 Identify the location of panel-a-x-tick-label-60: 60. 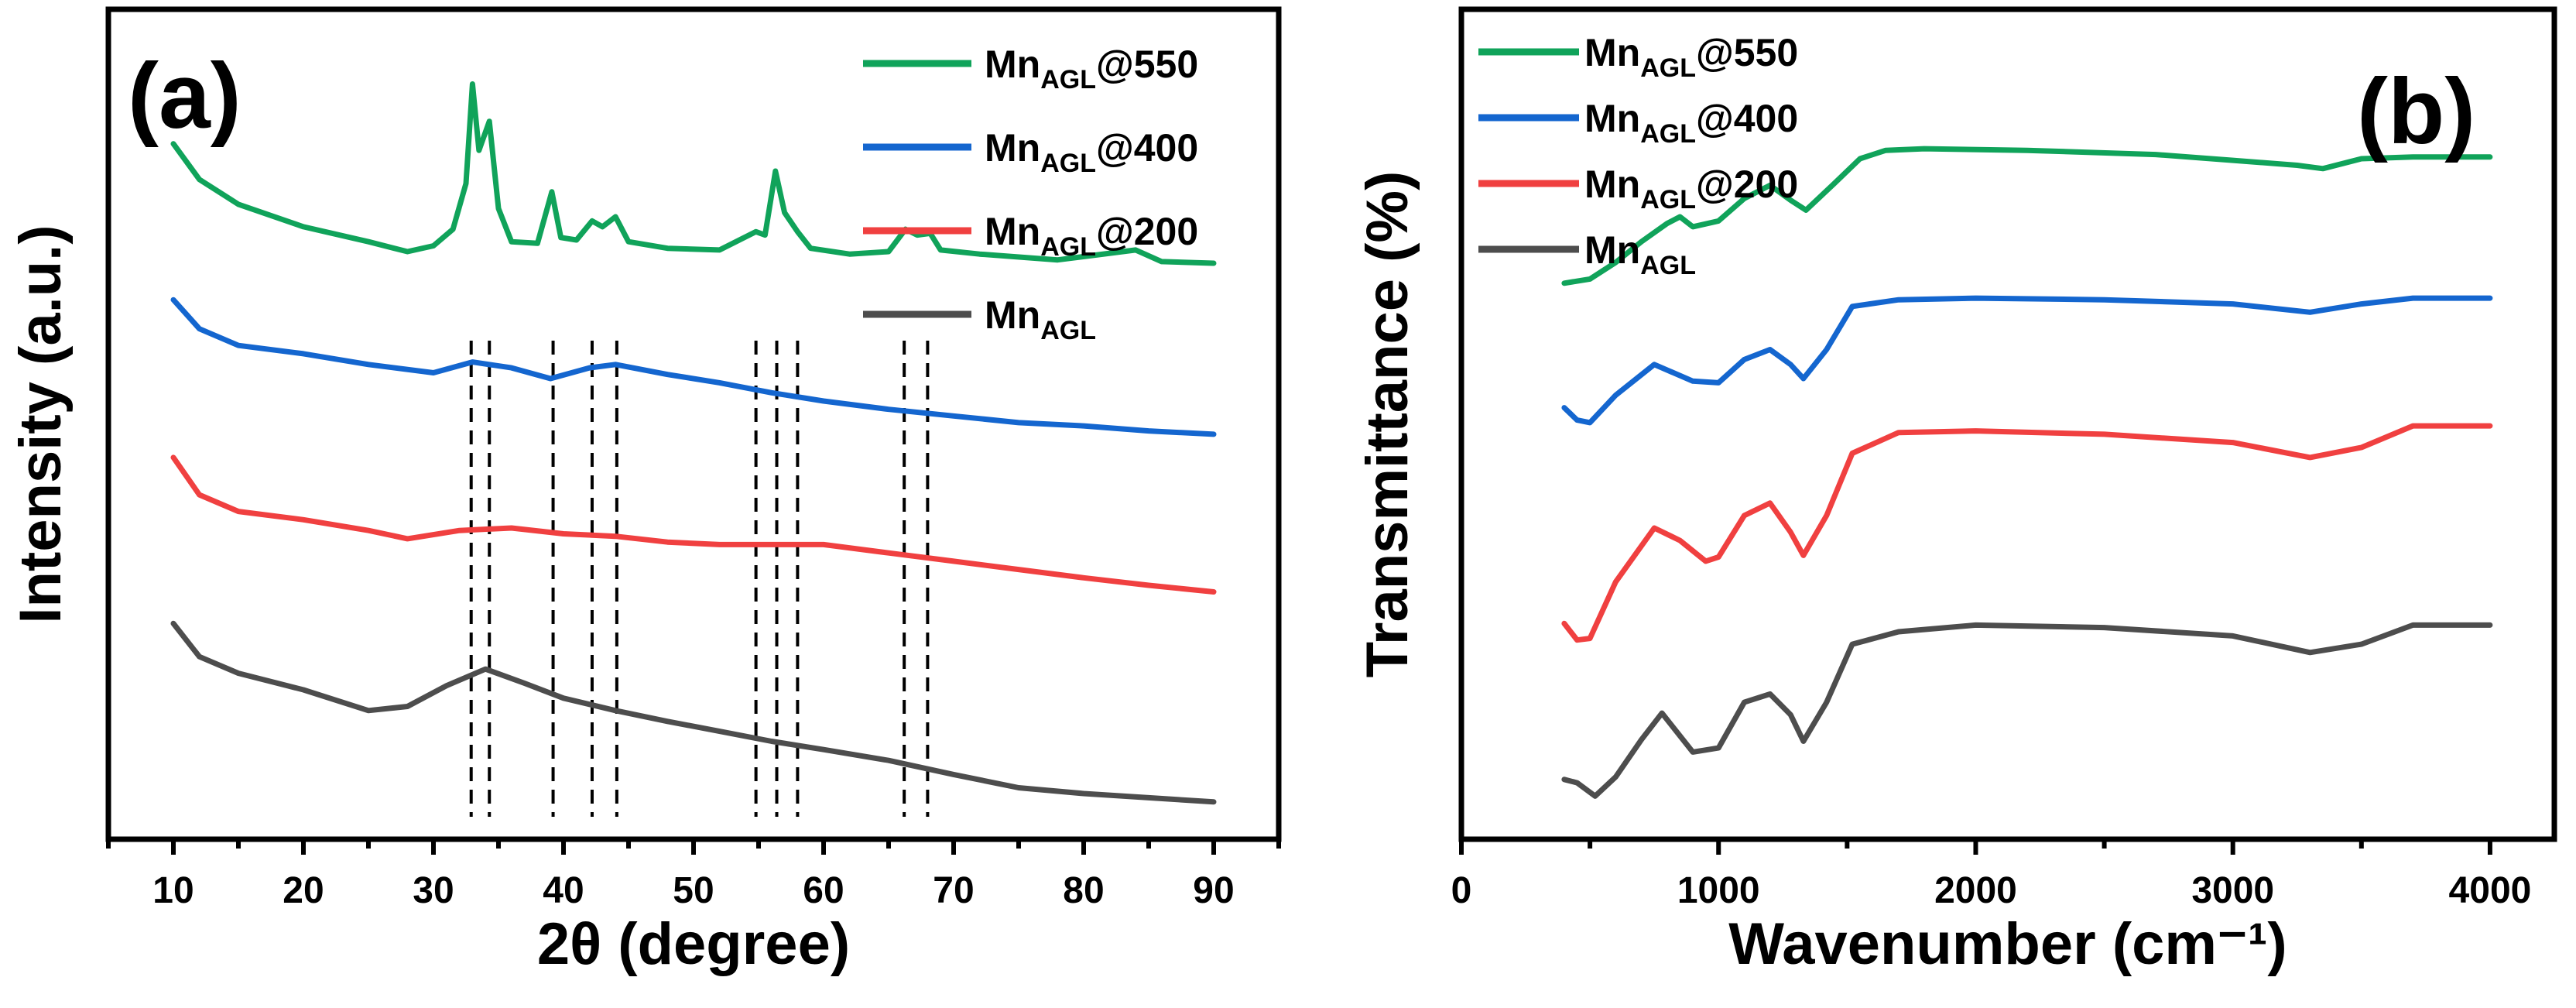
(823, 890).